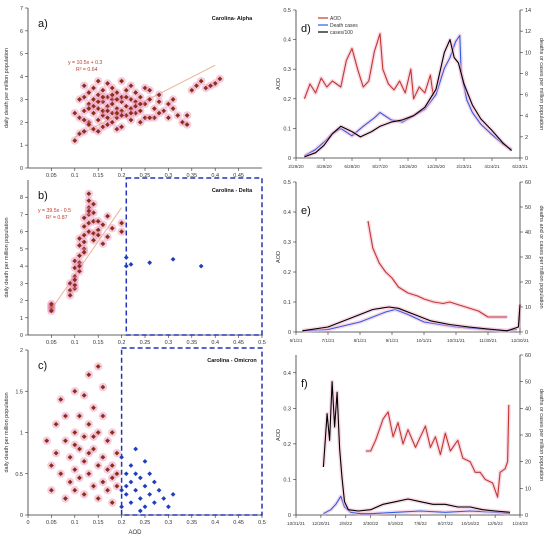 Image resolution: width=550 pixels, height=537 pixels. What do you see at coordinates (324, 166) in the screenshot?
I see `x-tick-label: 4/29/20` at bounding box center [324, 166].